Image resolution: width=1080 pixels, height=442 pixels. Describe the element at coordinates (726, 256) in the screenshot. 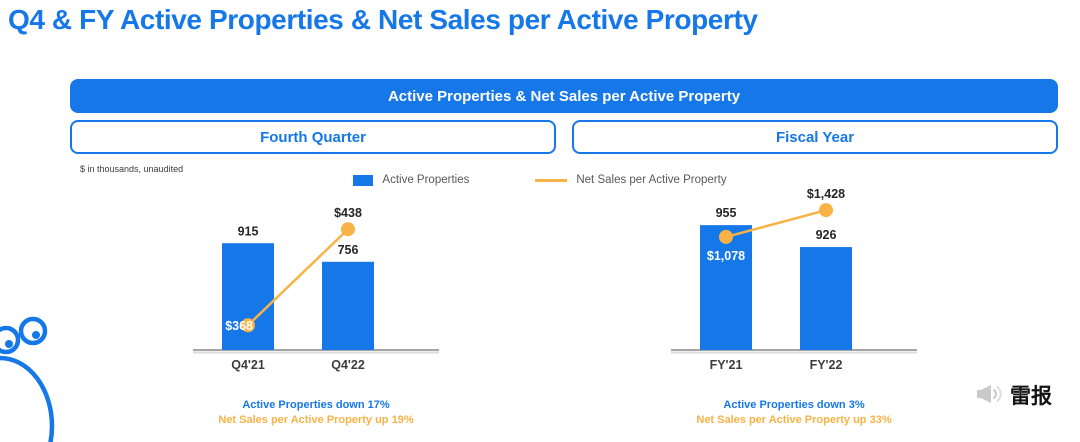

I see `point-value-label: $1,078` at that location.